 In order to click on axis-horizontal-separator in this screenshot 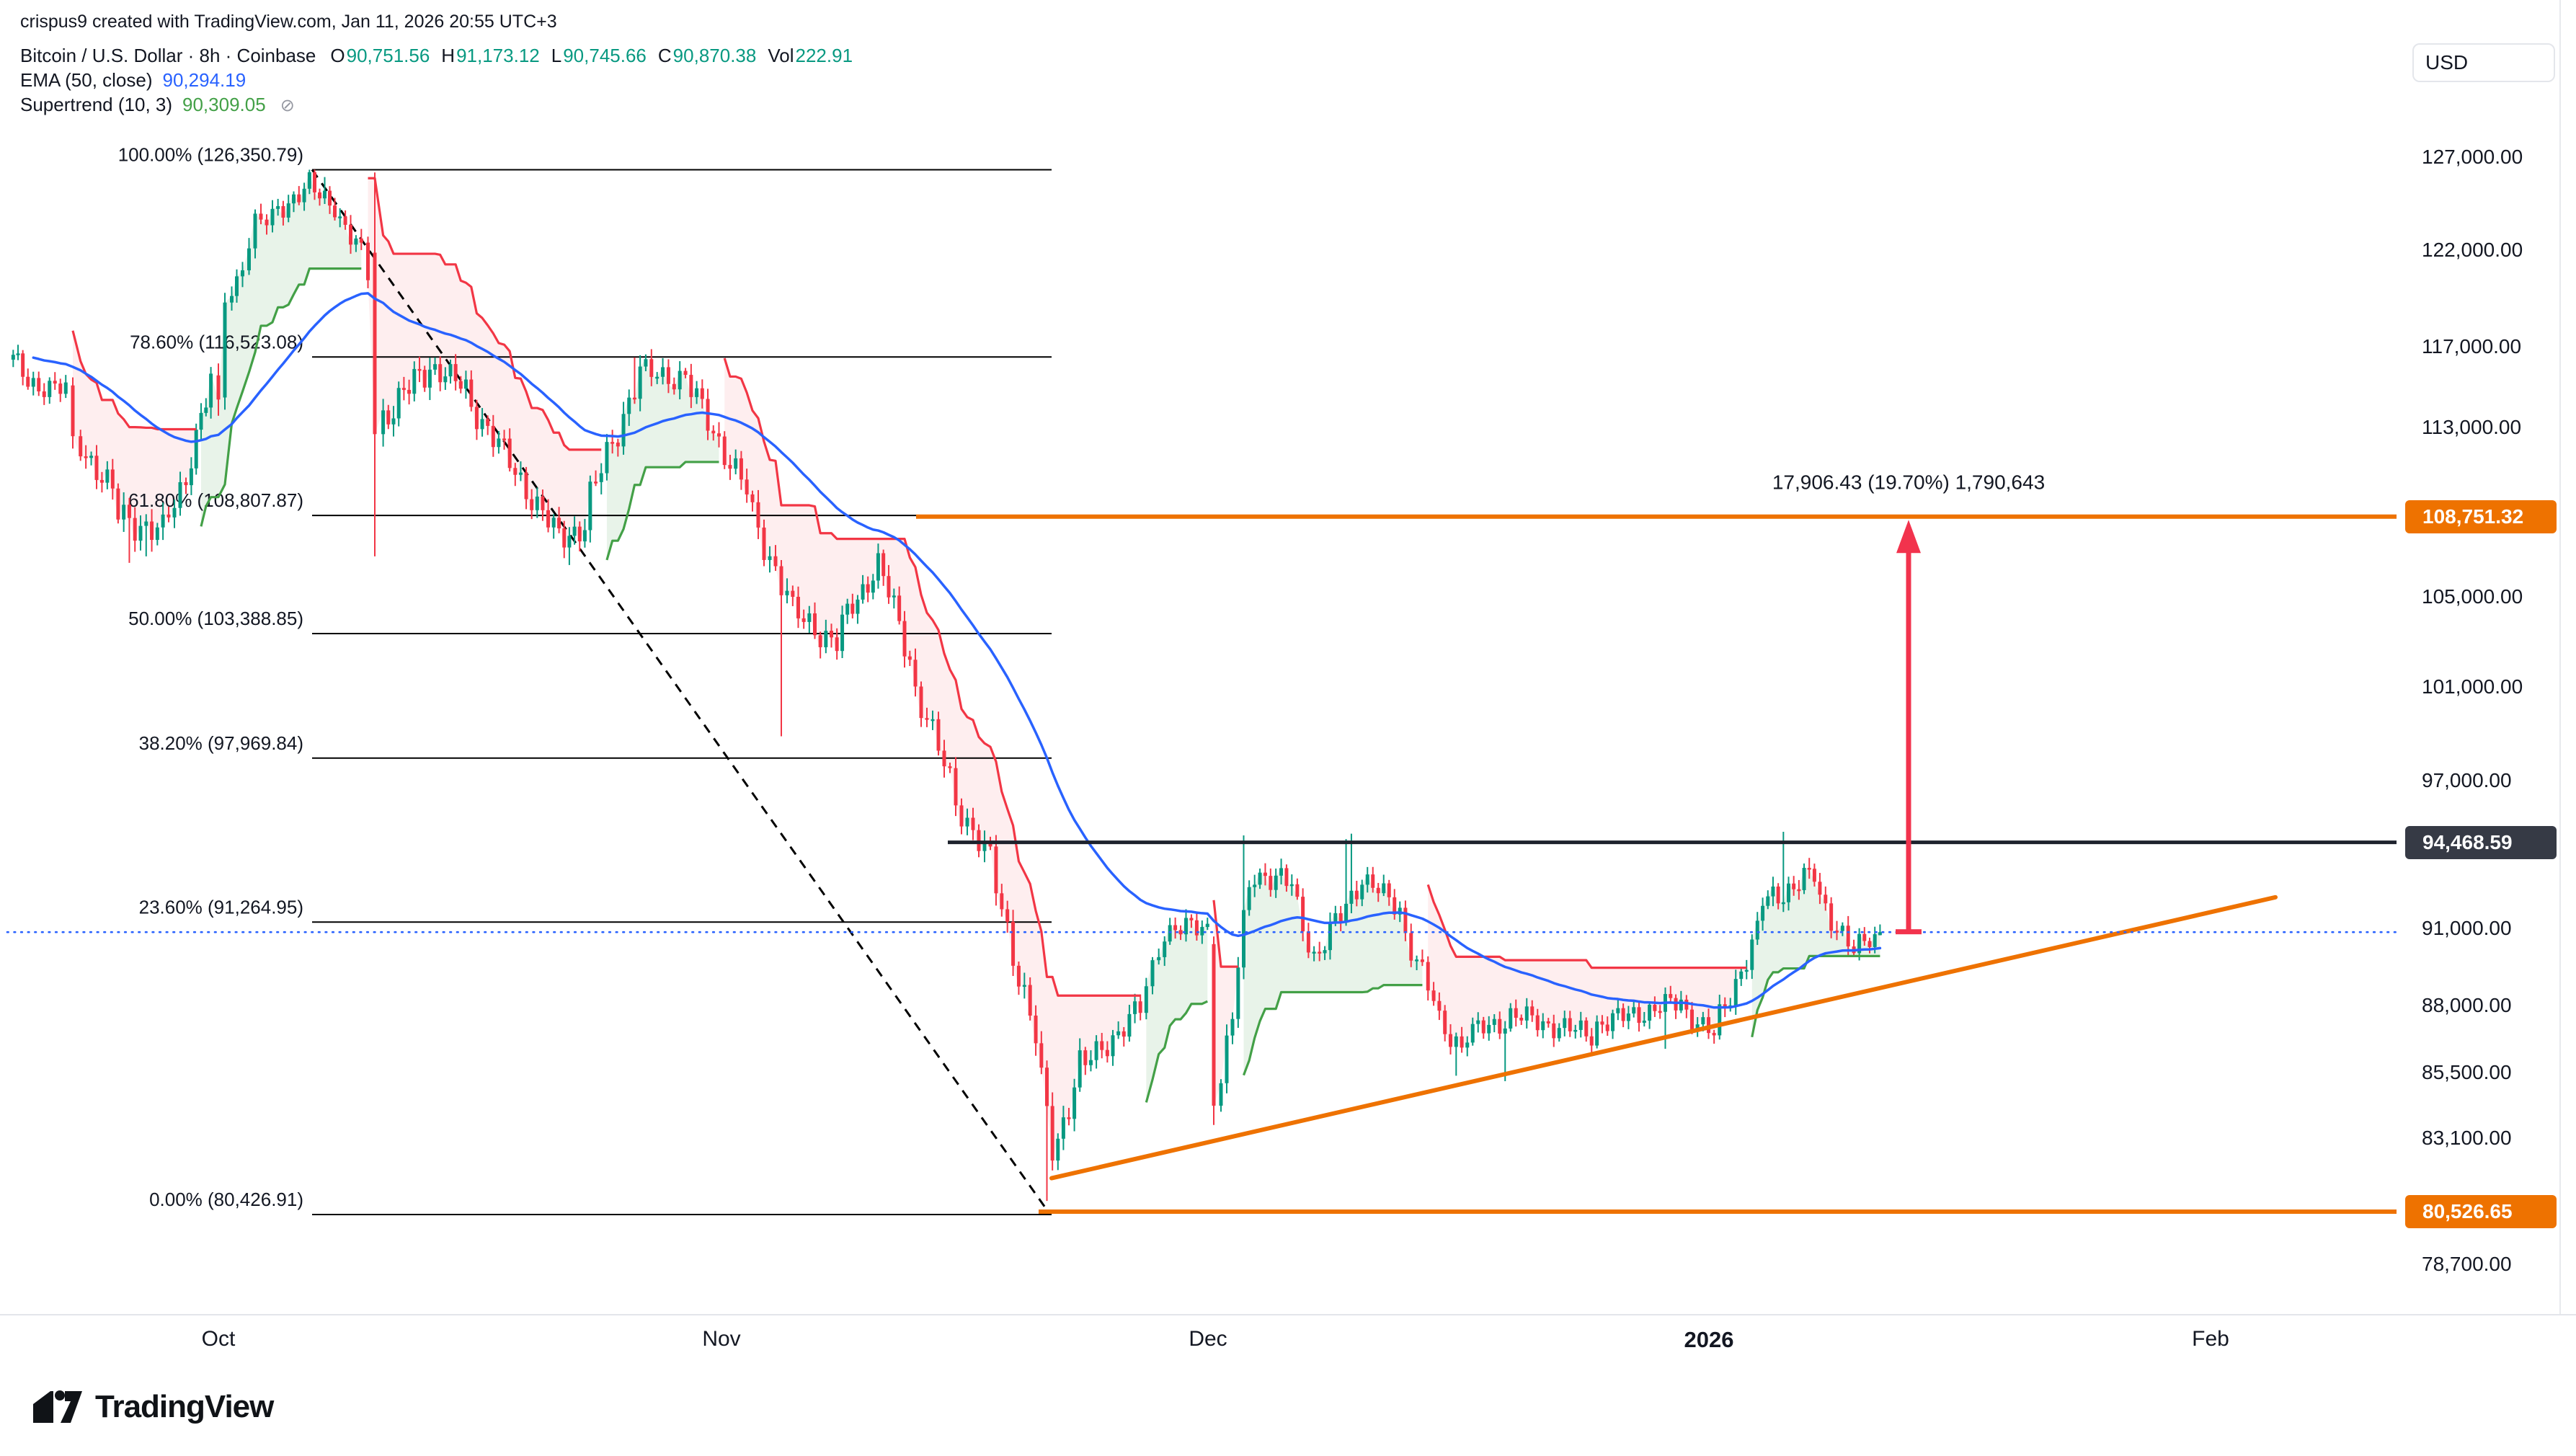, I will do `click(1288, 1314)`.